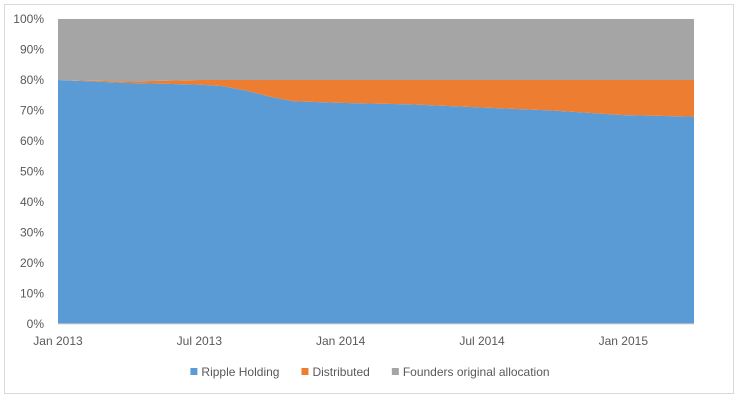 The image size is (740, 400). I want to click on y-tick-label: 0%, so click(36, 324).